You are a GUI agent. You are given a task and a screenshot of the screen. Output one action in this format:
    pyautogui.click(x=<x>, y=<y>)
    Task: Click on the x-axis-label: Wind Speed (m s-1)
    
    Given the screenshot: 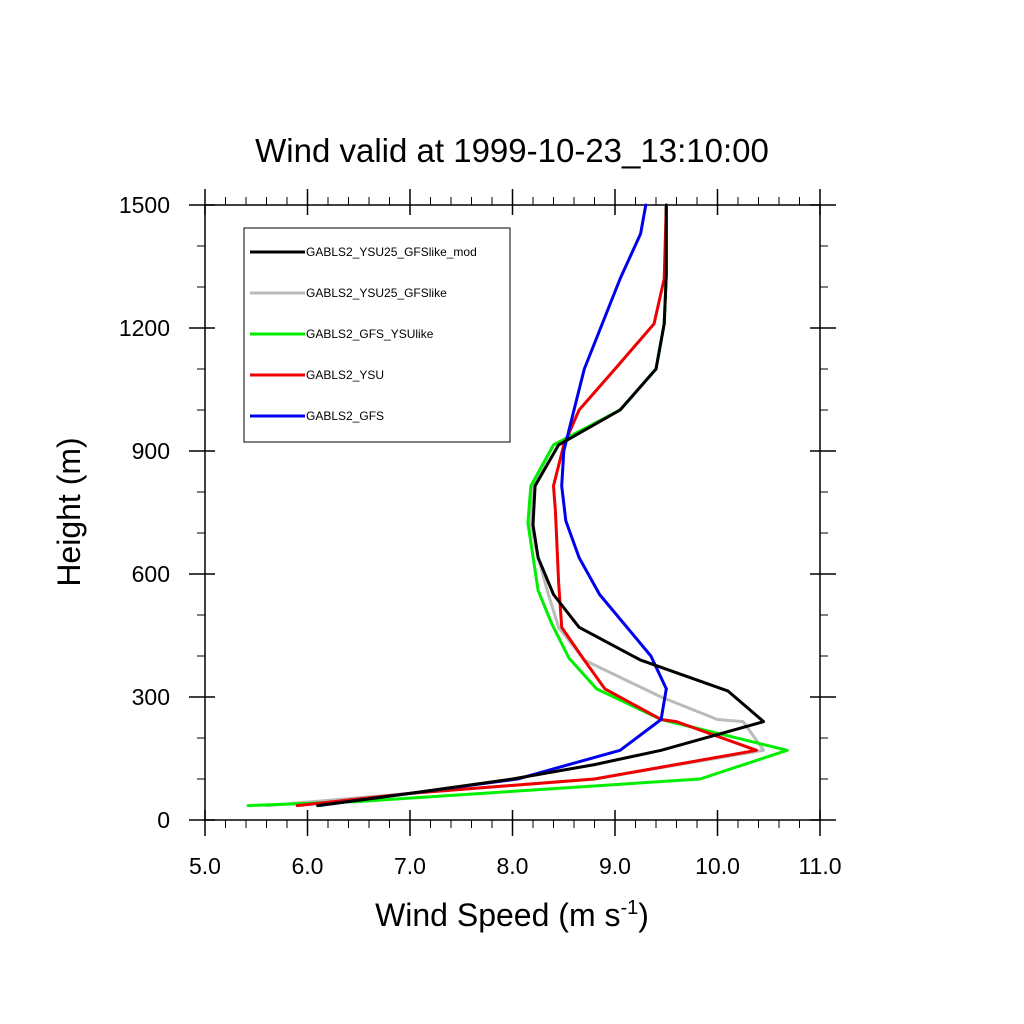 What is the action you would take?
    pyautogui.click(x=512, y=915)
    